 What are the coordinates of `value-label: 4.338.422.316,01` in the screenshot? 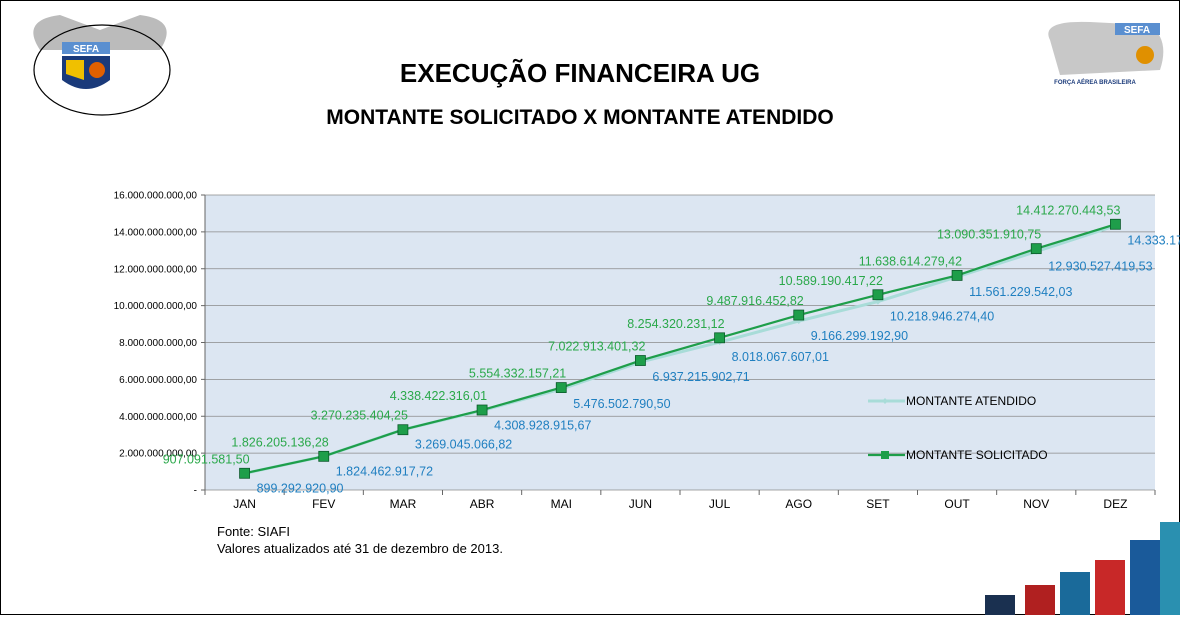 It's located at (438, 396).